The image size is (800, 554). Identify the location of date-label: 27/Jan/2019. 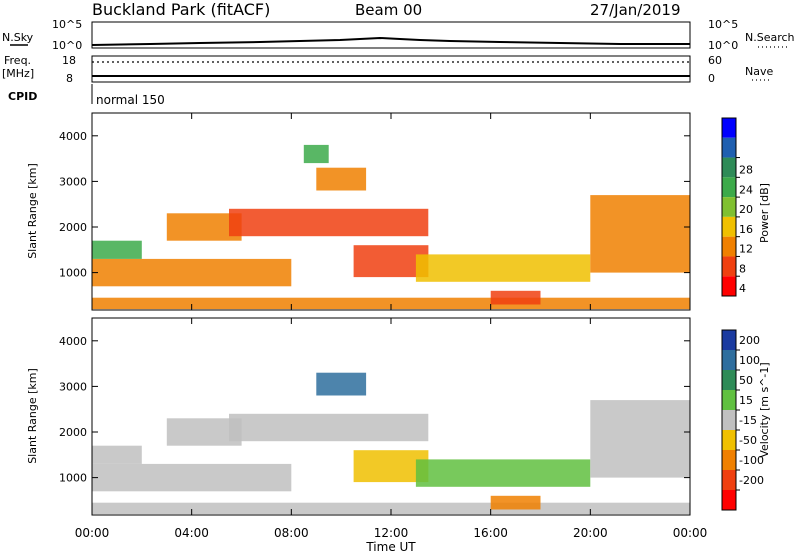
(635, 10).